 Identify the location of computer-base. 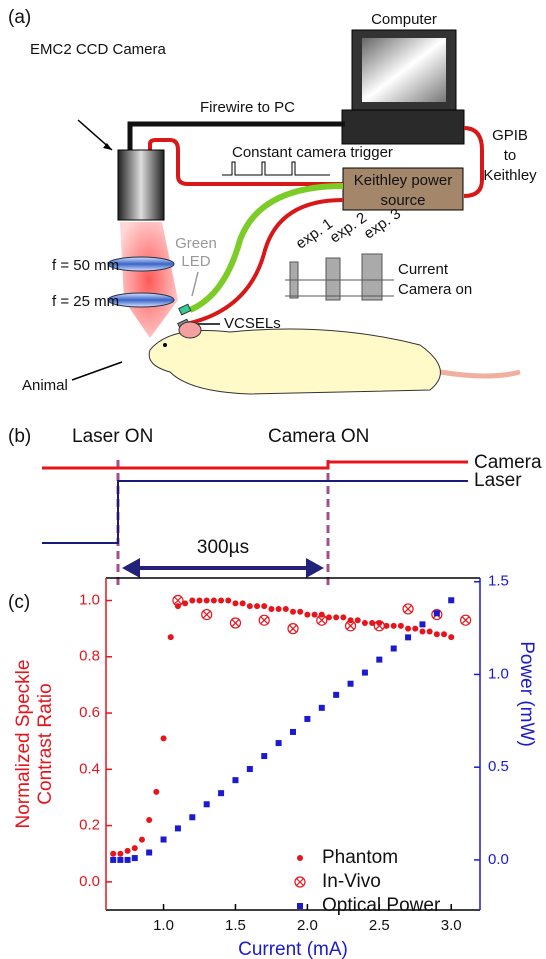
(403, 127).